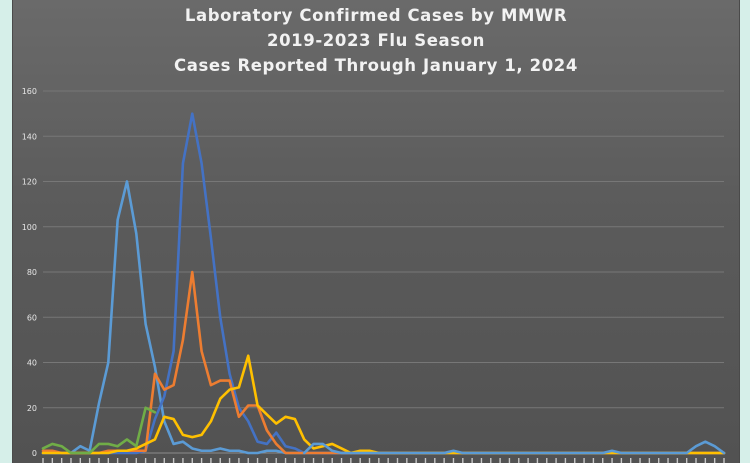 The image size is (750, 463). I want to click on y-tick-label: 140, so click(29, 136).